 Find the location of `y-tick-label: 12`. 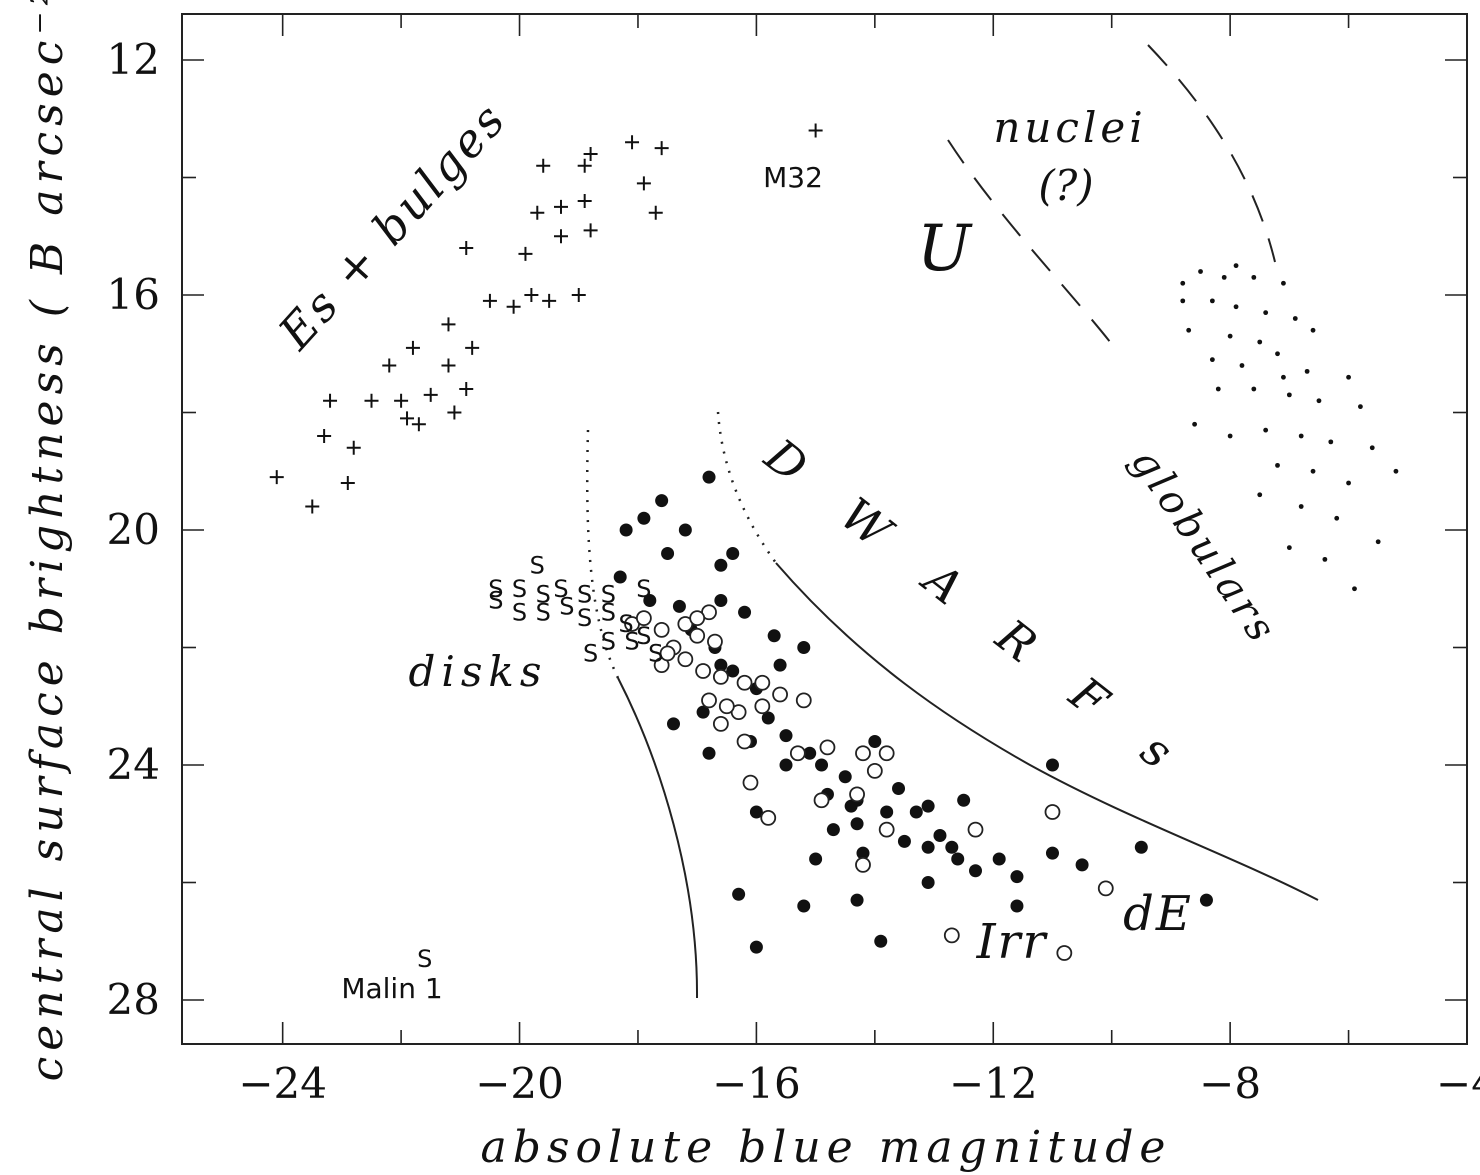

y-tick-label: 12 is located at coordinates (133, 59).